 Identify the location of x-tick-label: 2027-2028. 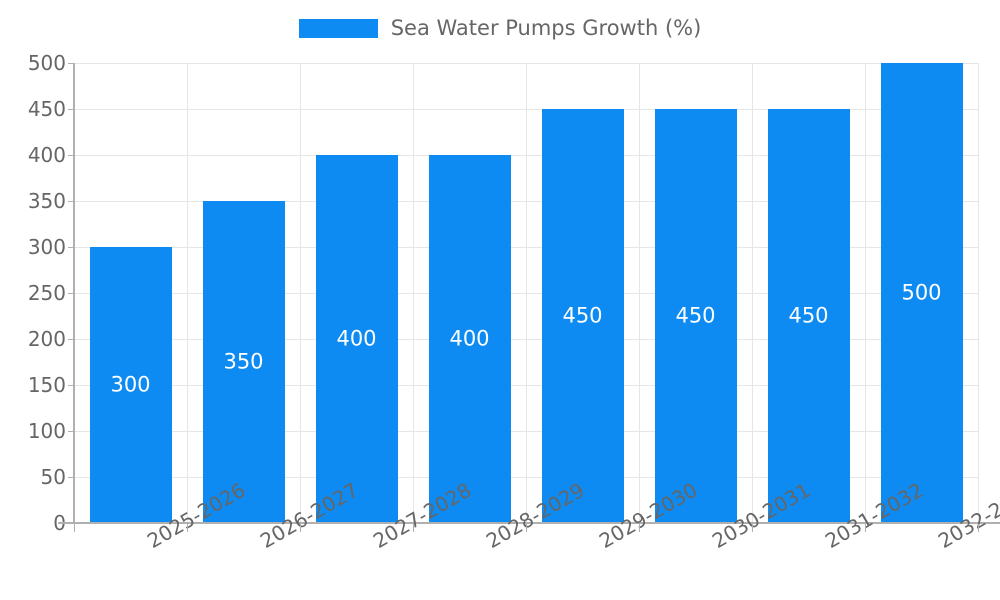
(422, 515).